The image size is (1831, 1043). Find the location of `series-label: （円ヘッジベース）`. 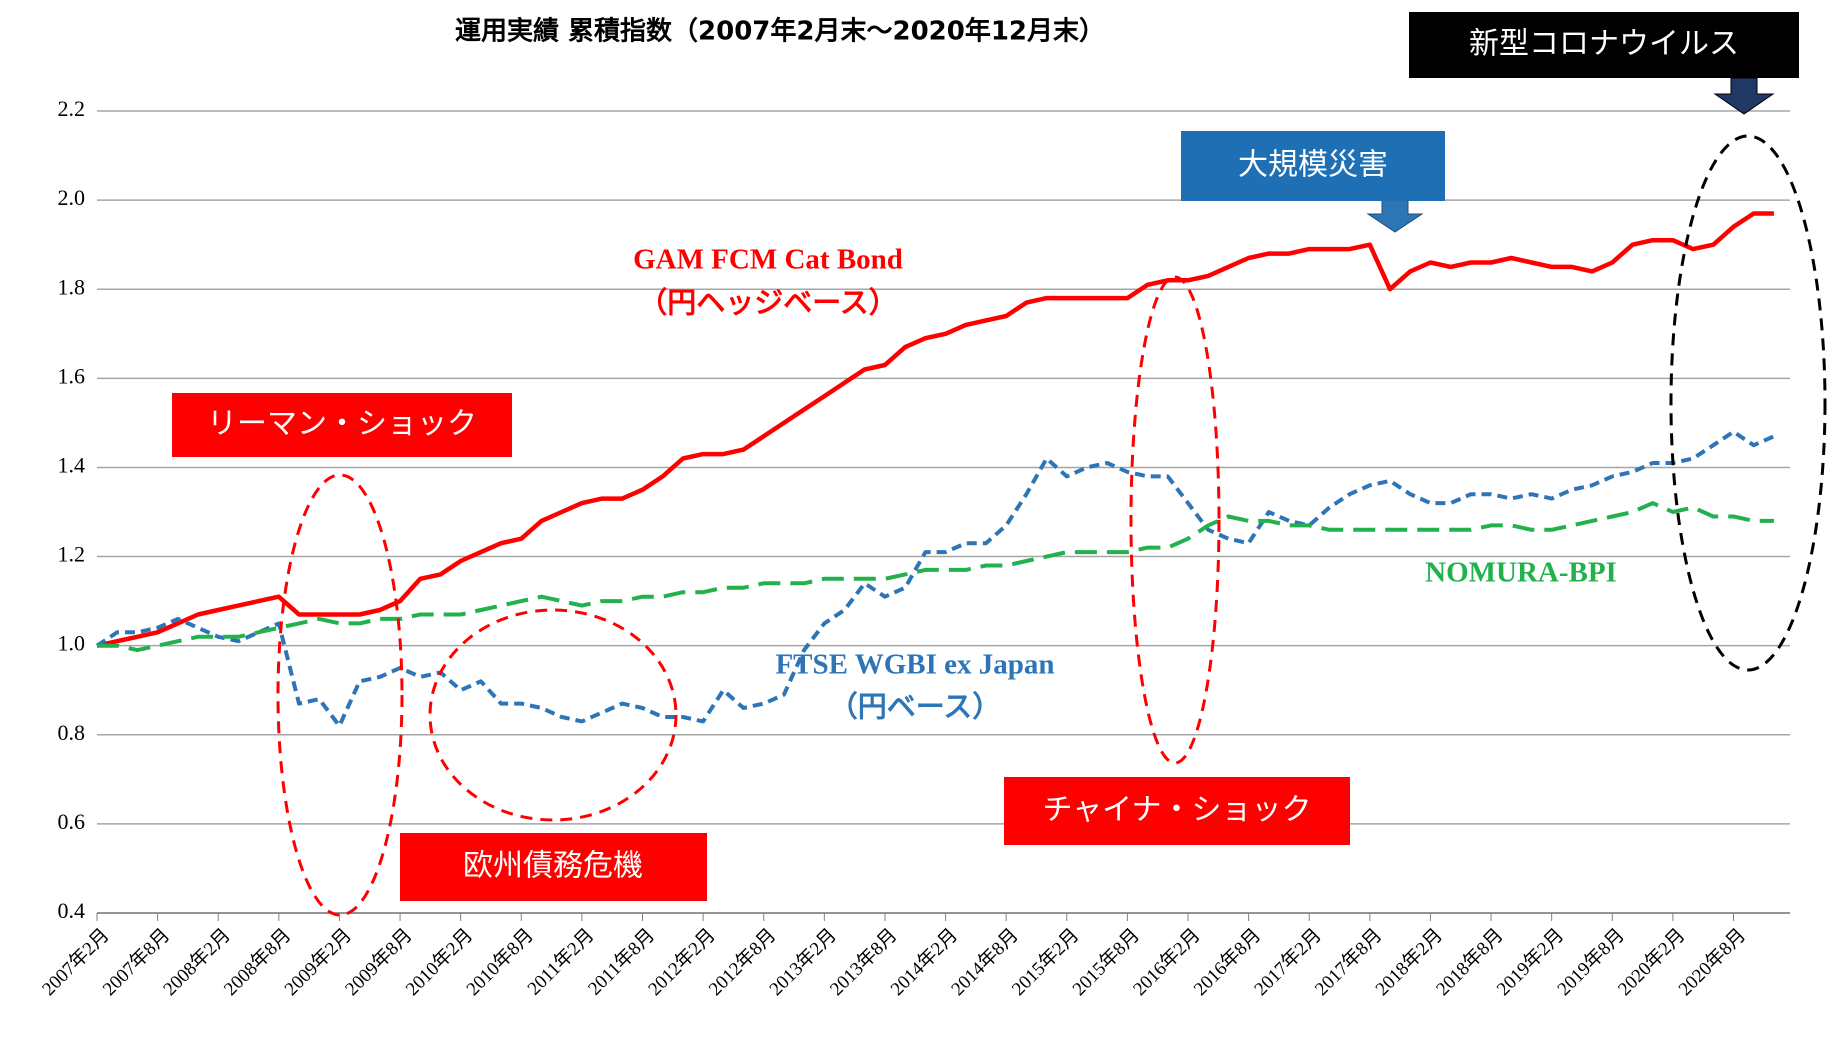

series-label: （円ヘッジベース） is located at coordinates (768, 303).